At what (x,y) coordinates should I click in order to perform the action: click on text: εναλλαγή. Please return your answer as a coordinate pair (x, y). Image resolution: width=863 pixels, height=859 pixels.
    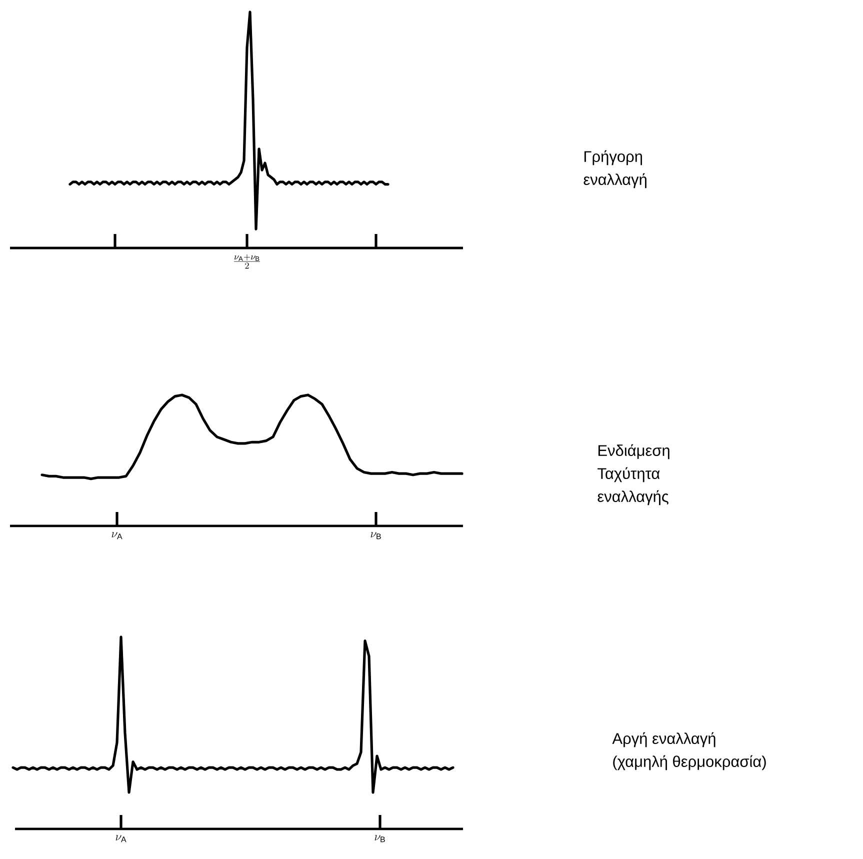
    Looking at the image, I should click on (615, 180).